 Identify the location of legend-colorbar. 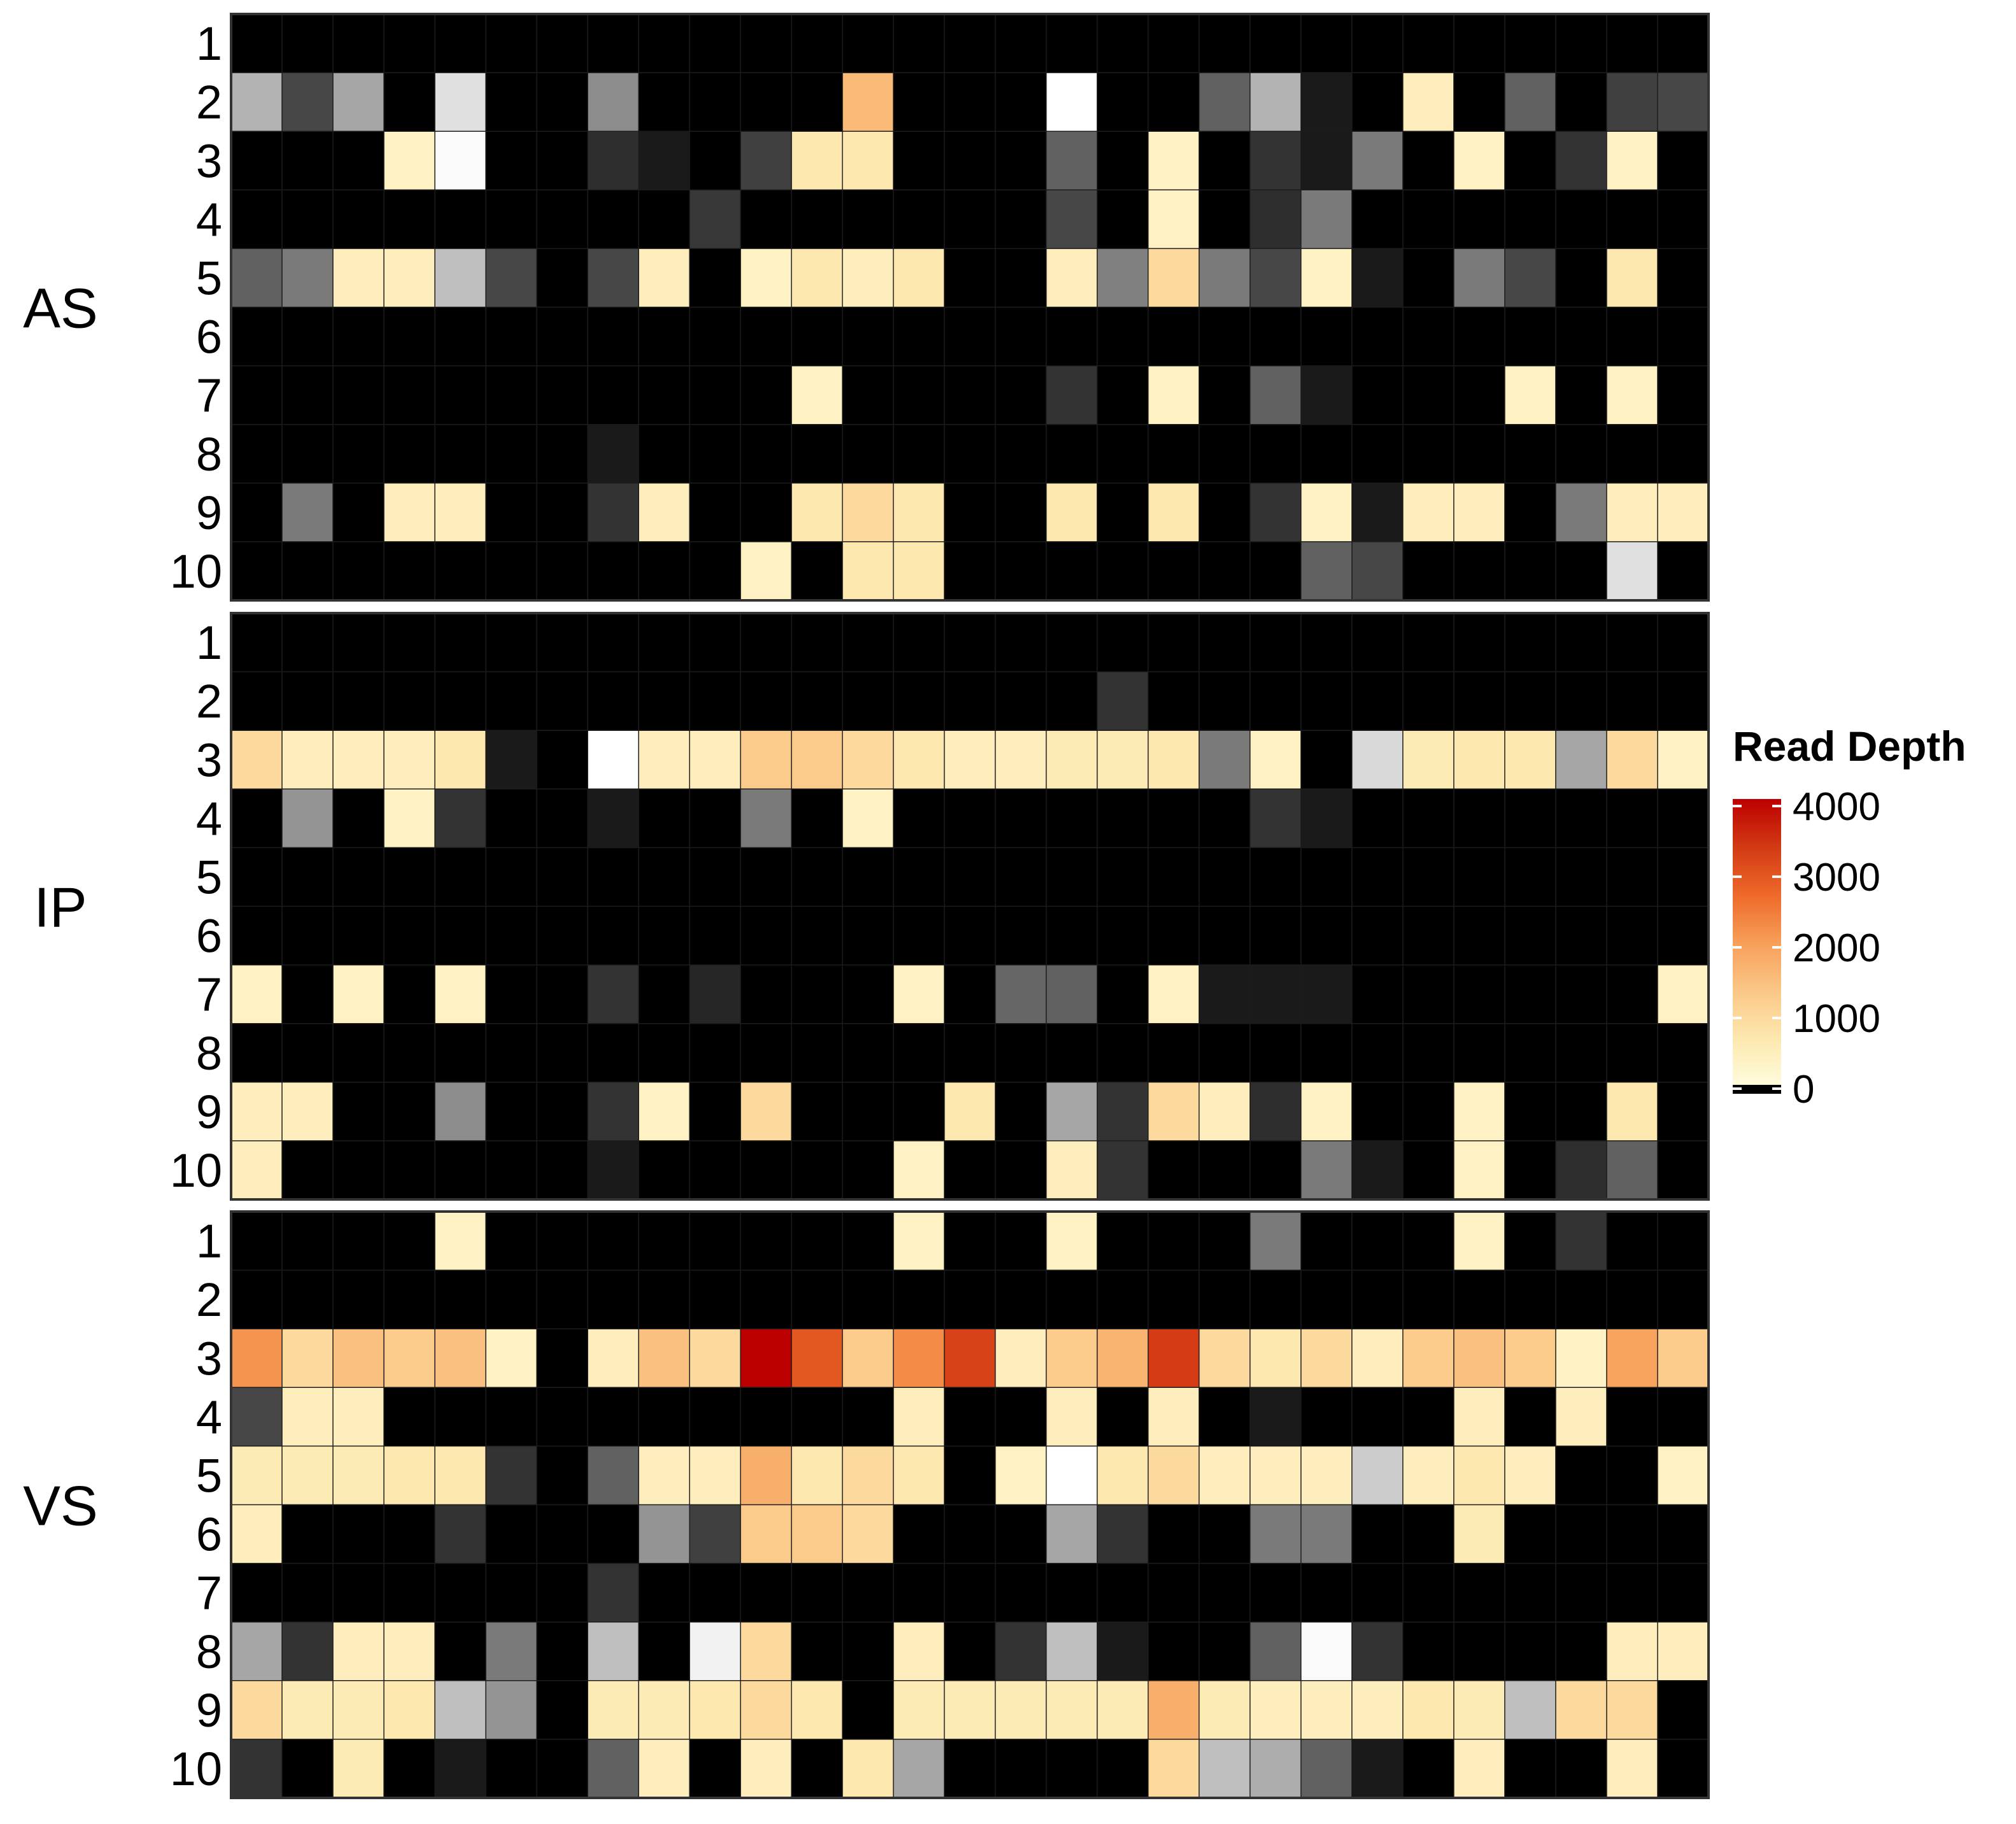
(1757, 944).